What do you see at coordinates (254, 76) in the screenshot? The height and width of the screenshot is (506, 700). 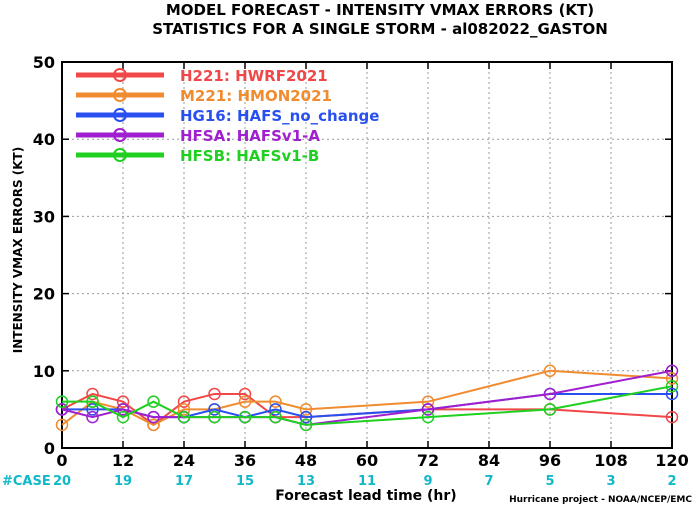 I see `legend-label: H221: HWRF2021` at bounding box center [254, 76].